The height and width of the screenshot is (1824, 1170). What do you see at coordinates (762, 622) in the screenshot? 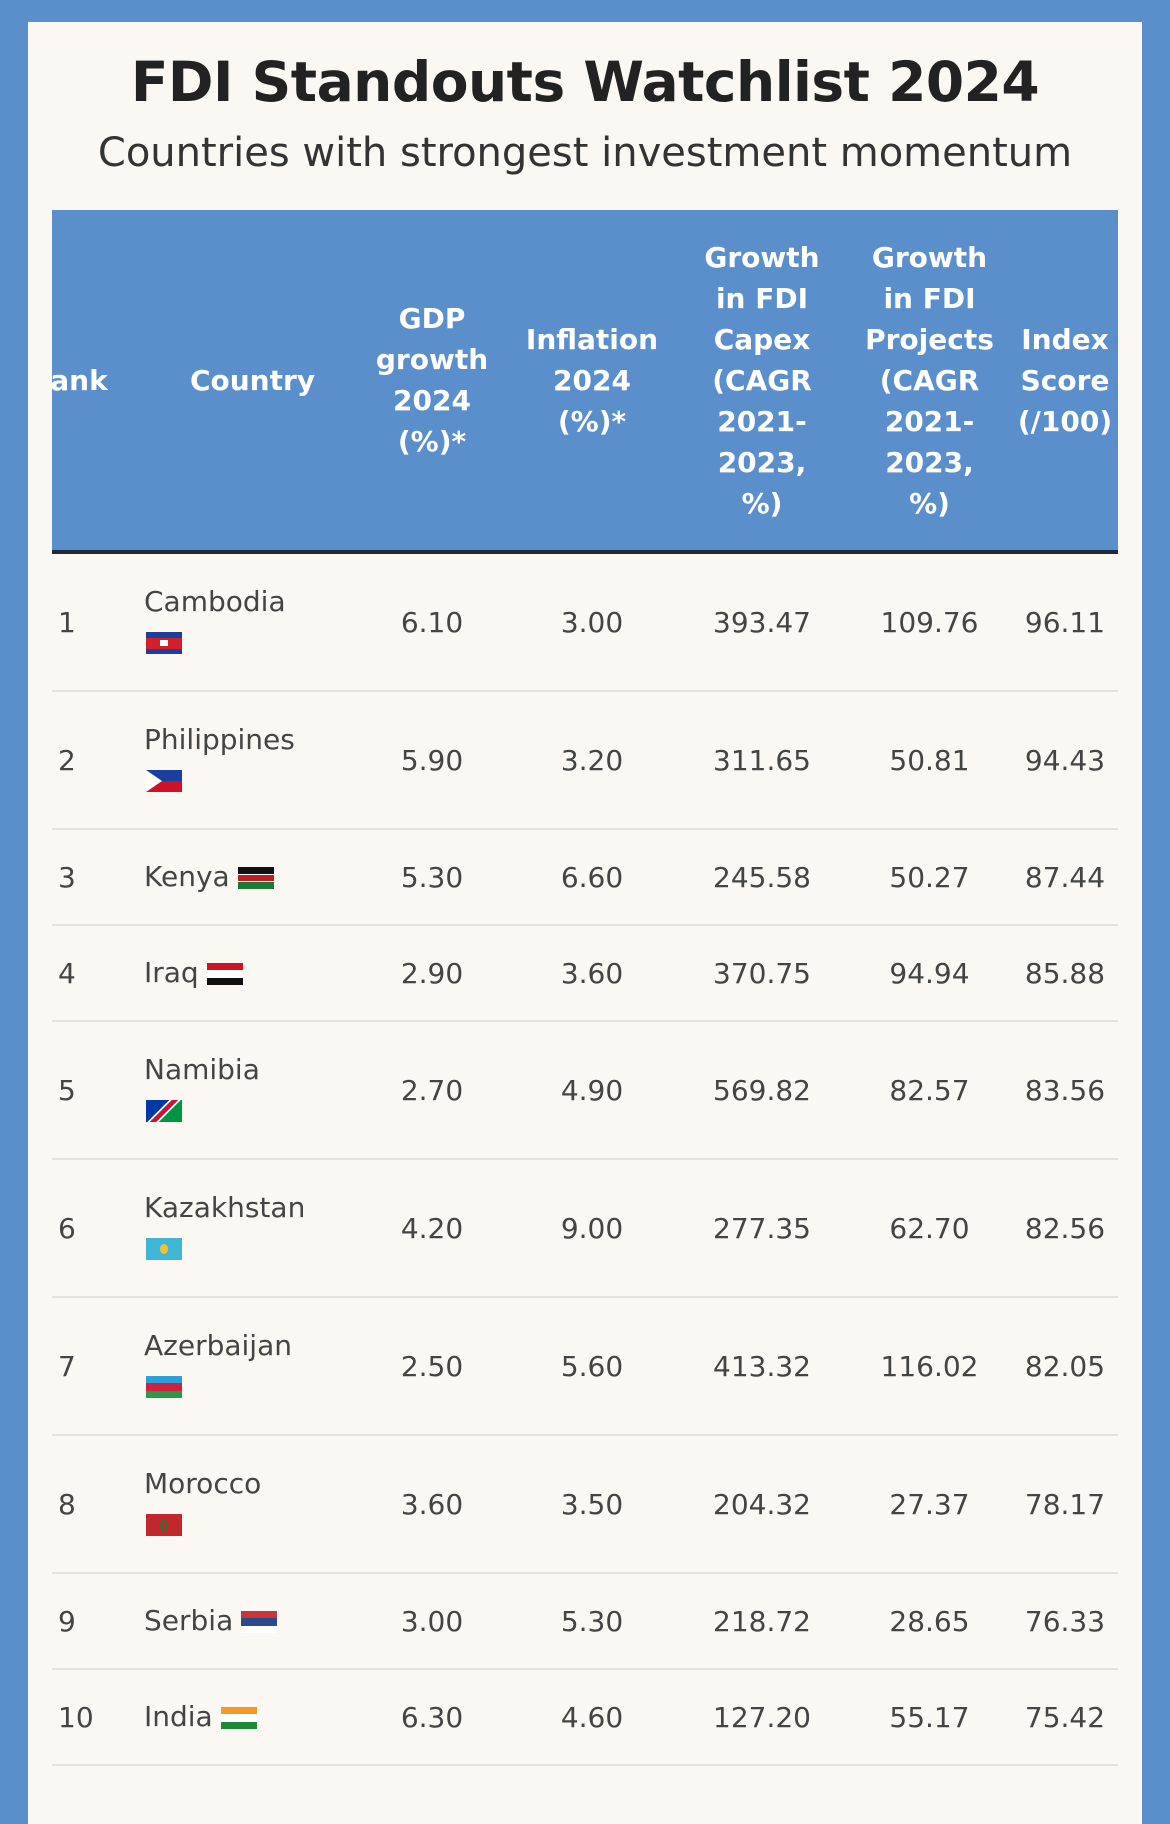
I see `capex-cell: 393.47` at bounding box center [762, 622].